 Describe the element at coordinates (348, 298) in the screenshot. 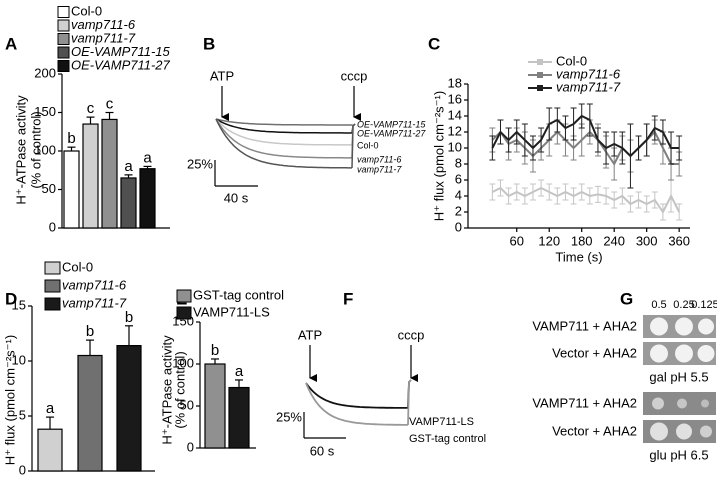

I see `panel-label: F` at that location.